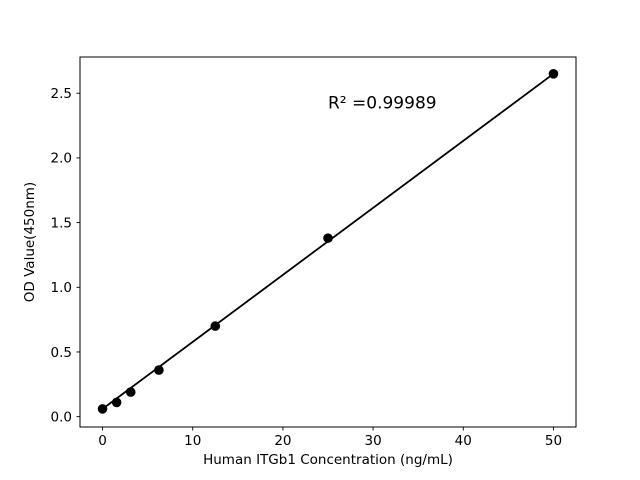  What do you see at coordinates (61, 353) in the screenshot?
I see `y-tick-label: 0.5` at bounding box center [61, 353].